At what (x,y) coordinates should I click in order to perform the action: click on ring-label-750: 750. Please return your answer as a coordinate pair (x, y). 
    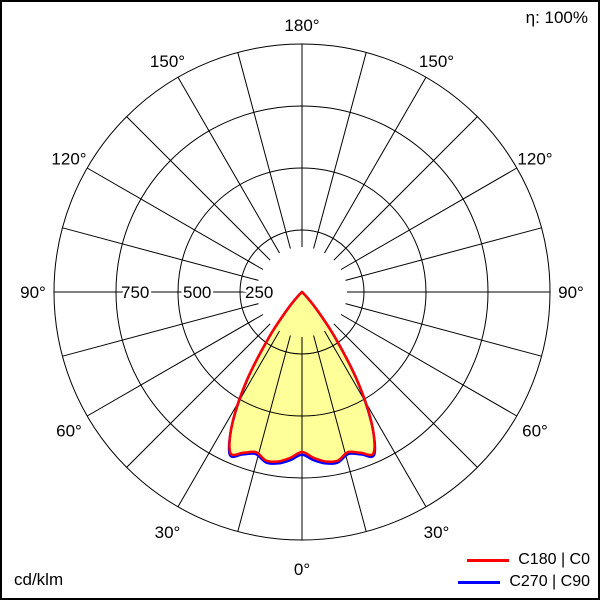
    Looking at the image, I should click on (135, 292).